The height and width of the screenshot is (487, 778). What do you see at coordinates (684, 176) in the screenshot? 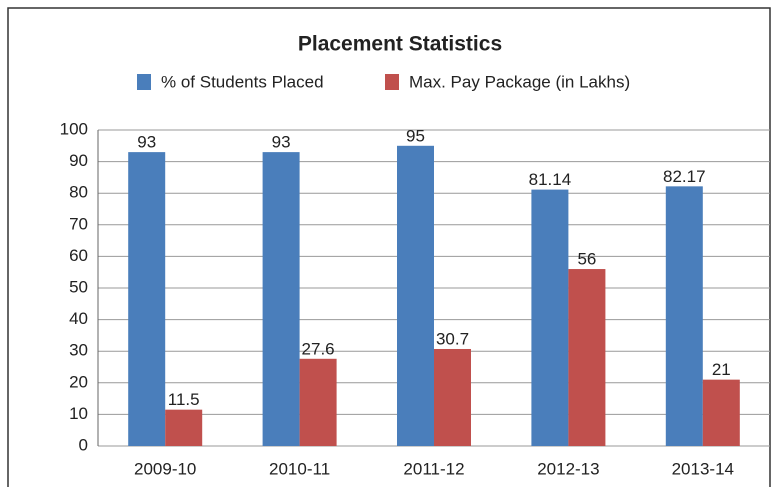
I see `data-label: 82.17` at bounding box center [684, 176].